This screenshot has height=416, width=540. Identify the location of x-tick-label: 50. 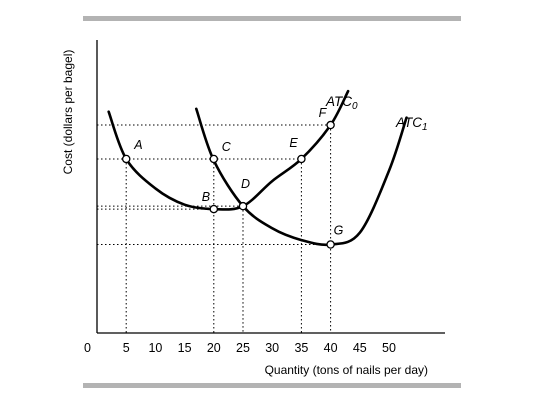
(389, 348).